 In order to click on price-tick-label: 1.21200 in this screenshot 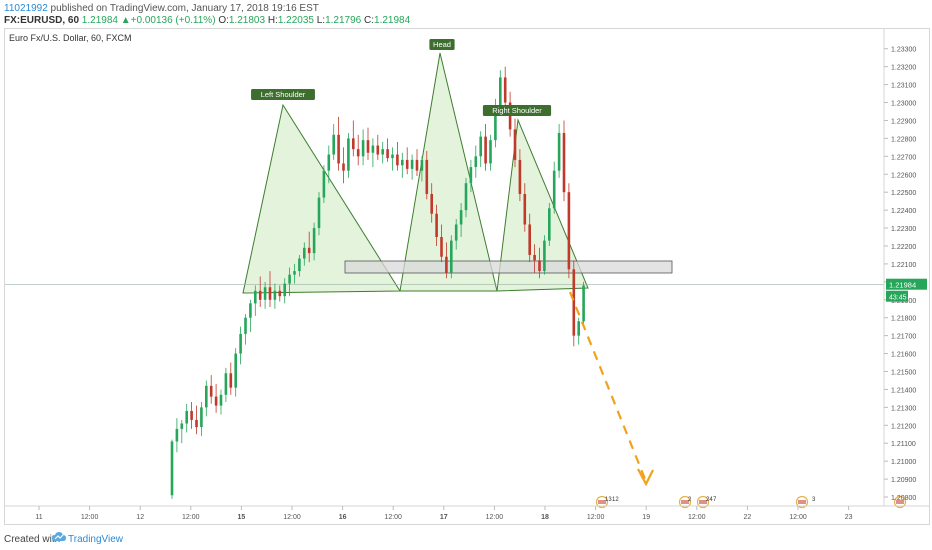, I will do `click(903, 426)`.